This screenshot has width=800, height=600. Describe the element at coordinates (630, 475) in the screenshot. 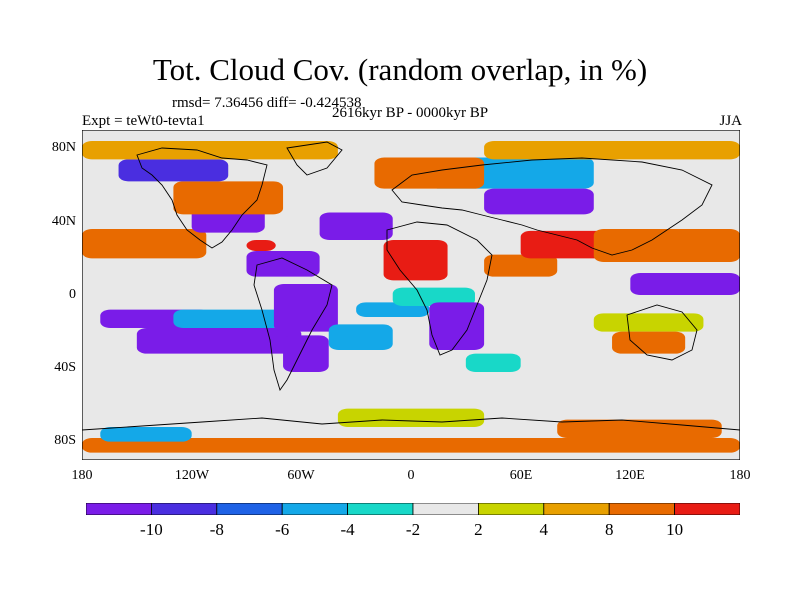

I see `x-tick-label-120e: 120E` at that location.